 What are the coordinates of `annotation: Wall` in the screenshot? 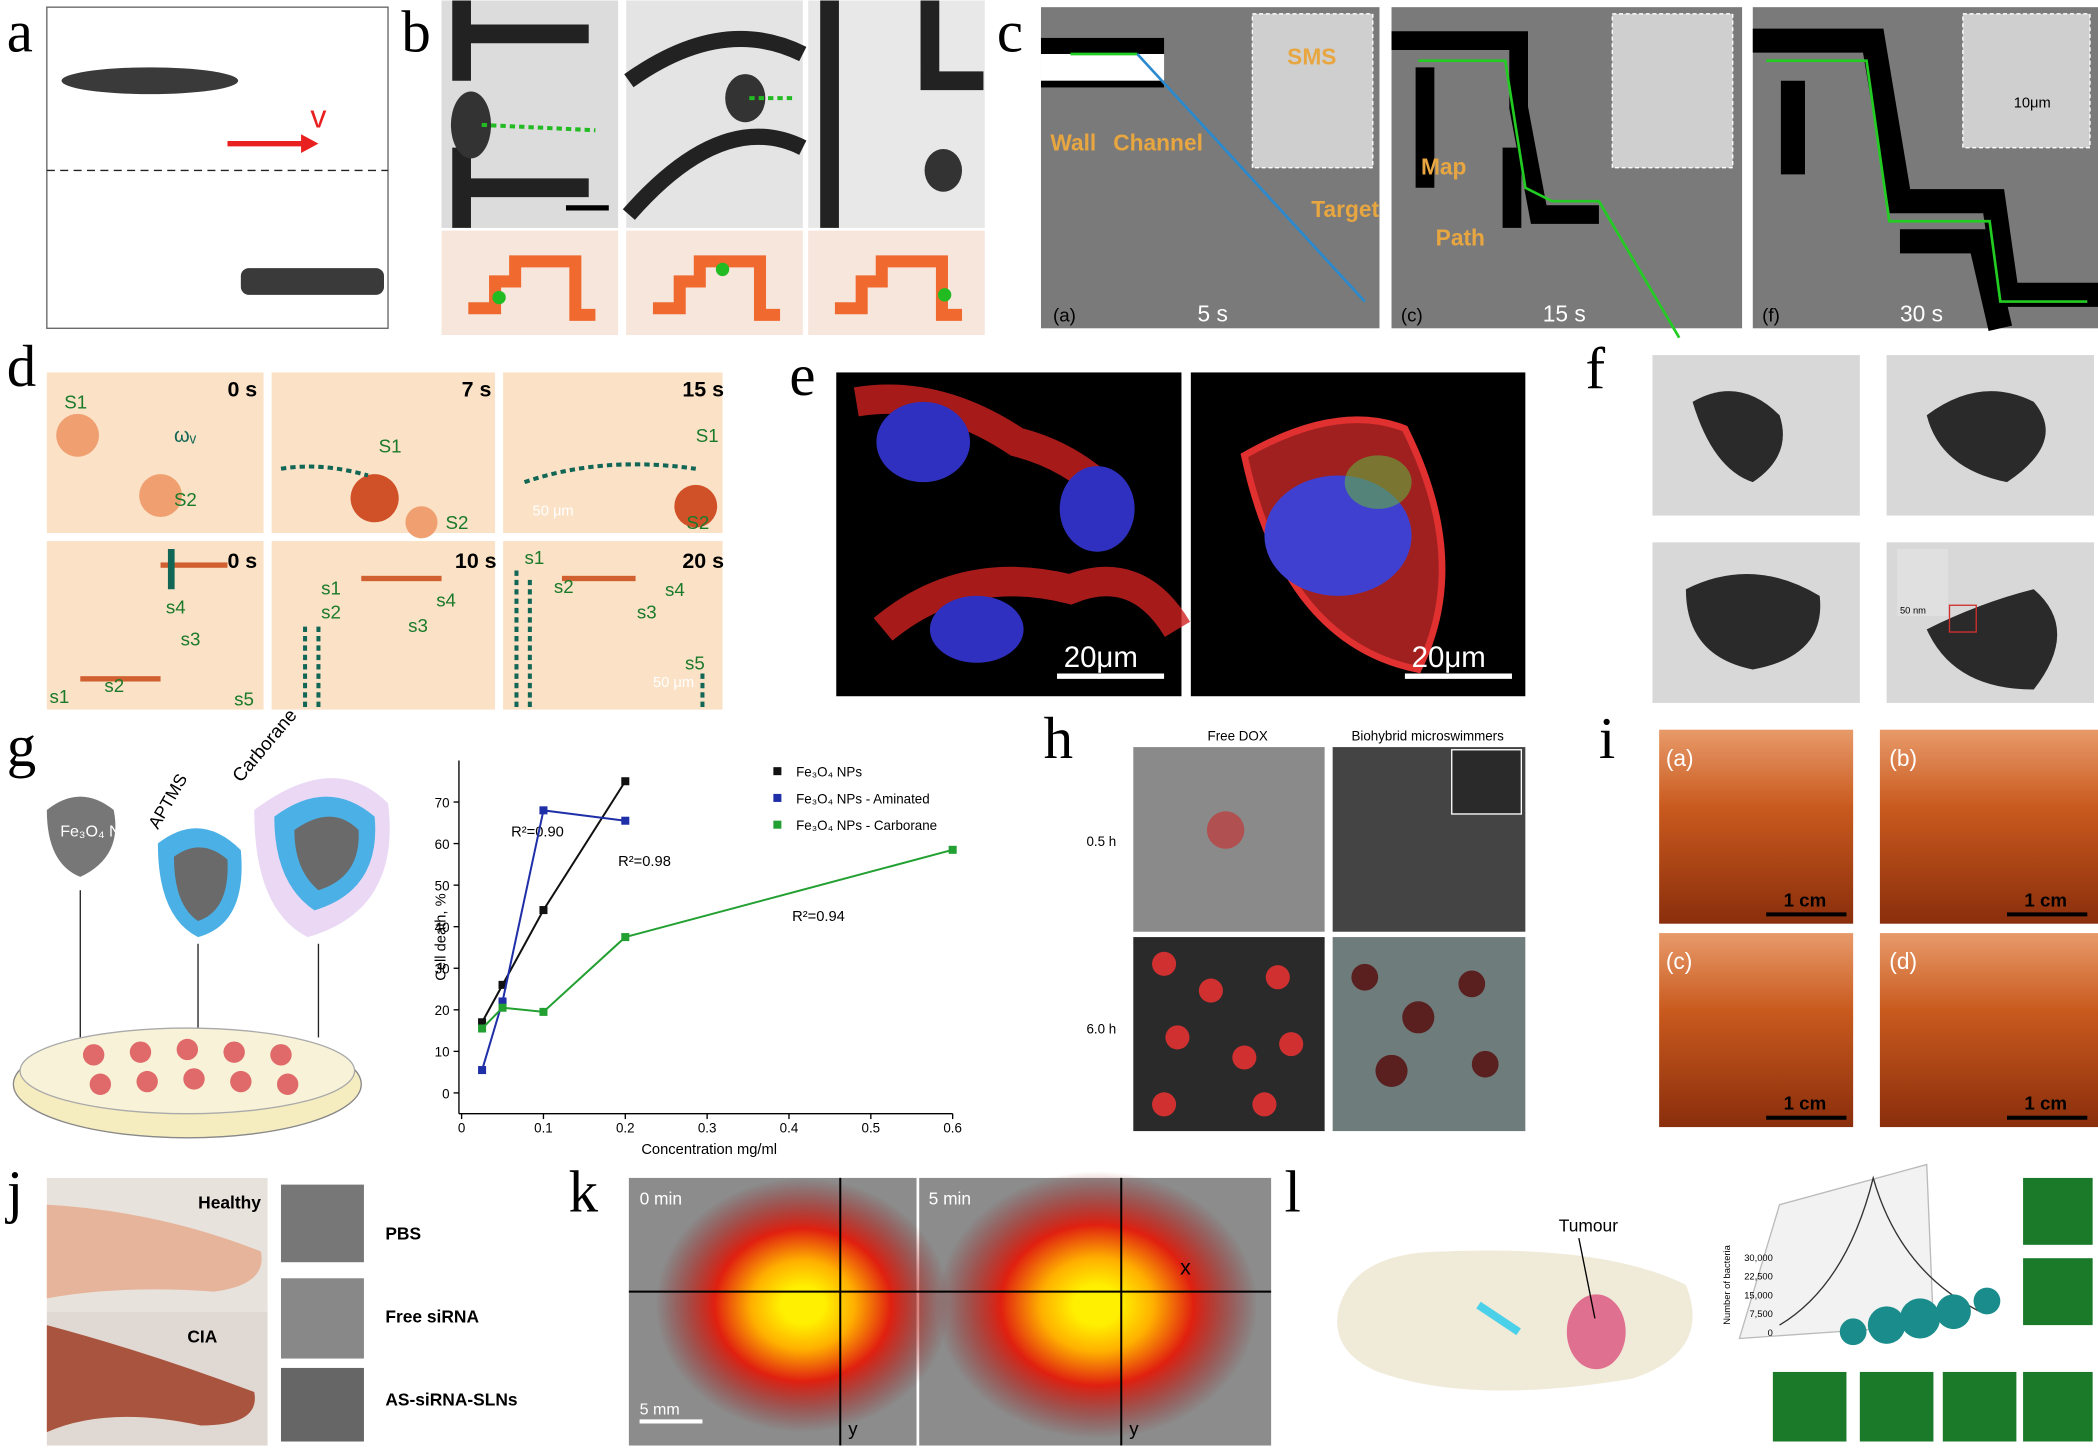 It's located at (1073, 142).